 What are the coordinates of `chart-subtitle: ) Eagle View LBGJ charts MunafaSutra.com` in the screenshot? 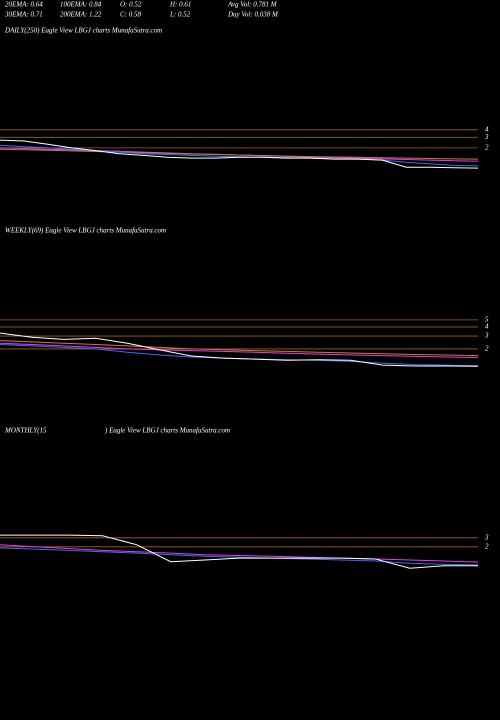 It's located at (167, 431).